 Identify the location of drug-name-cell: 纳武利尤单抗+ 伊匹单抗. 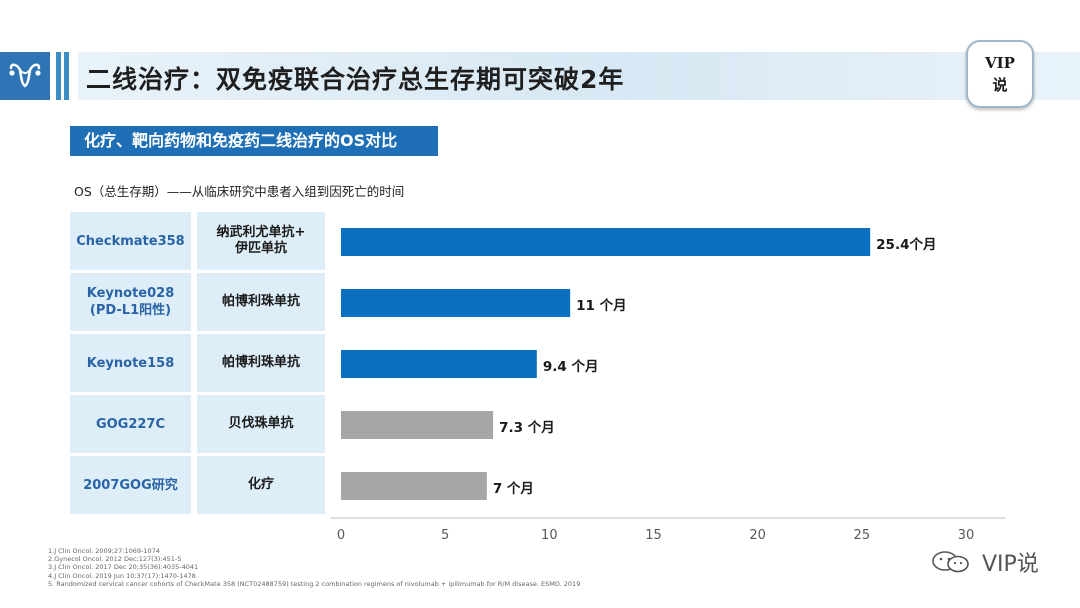
(261, 241).